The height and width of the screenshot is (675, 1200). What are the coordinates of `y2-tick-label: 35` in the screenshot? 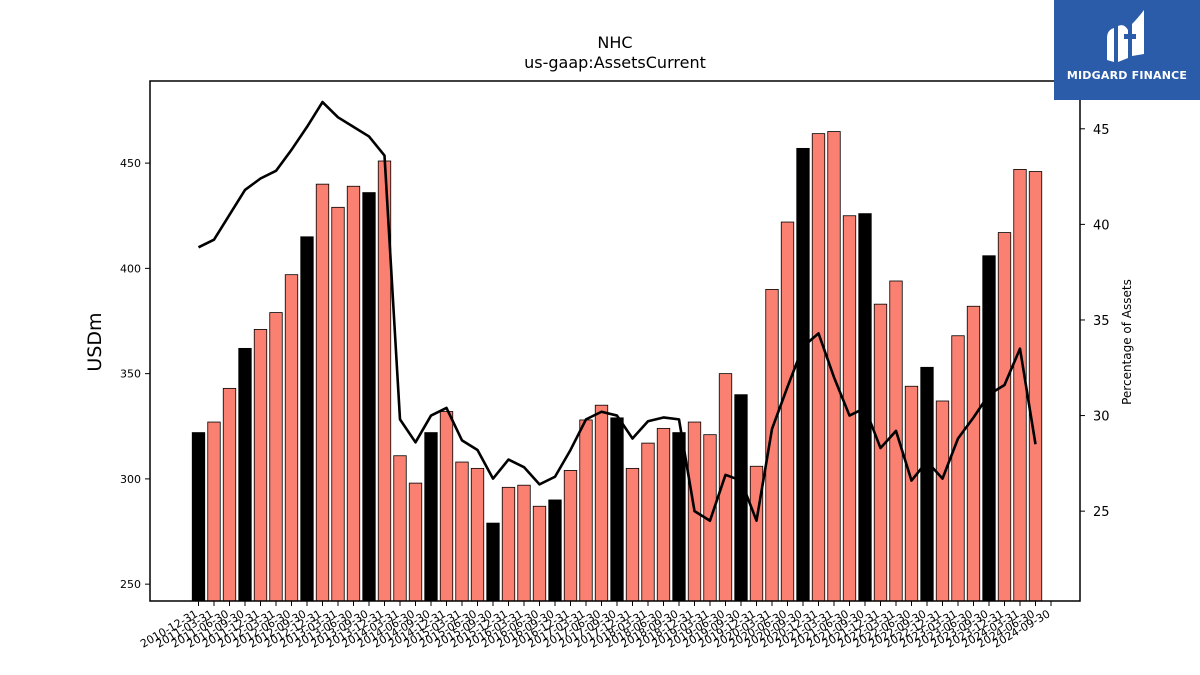 It's located at (1101, 321).